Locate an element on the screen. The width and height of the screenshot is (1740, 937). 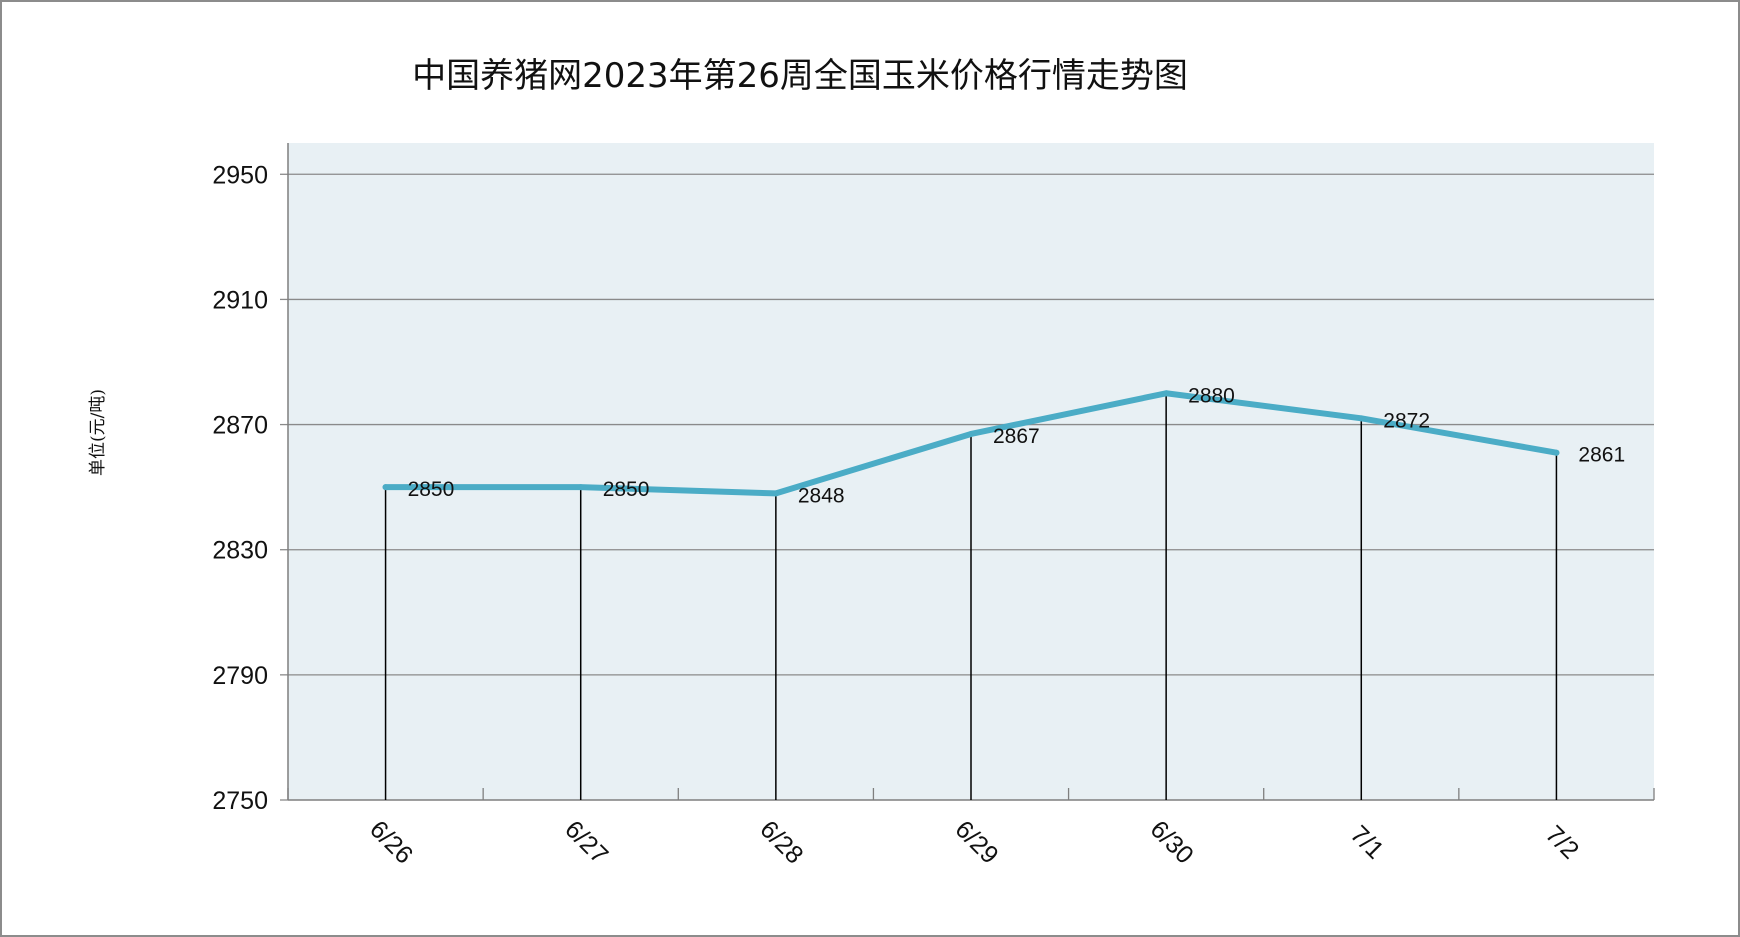
chart-title: 中国养猪网2023年第26周全国玉米价格行情走势图 is located at coordinates (800, 76).